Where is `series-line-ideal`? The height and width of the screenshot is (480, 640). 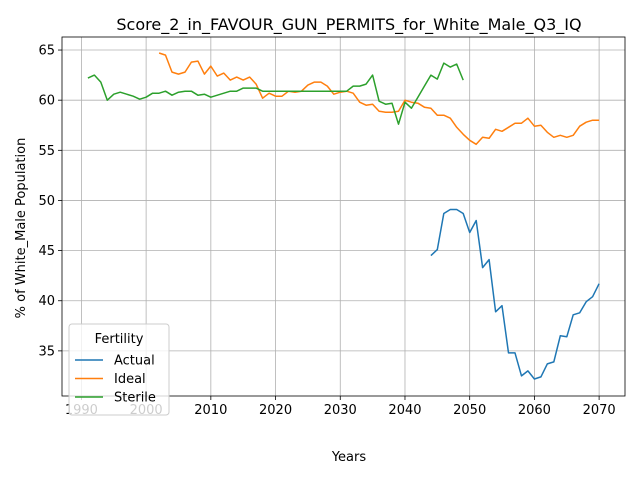 series-line-ideal is located at coordinates (379, 99).